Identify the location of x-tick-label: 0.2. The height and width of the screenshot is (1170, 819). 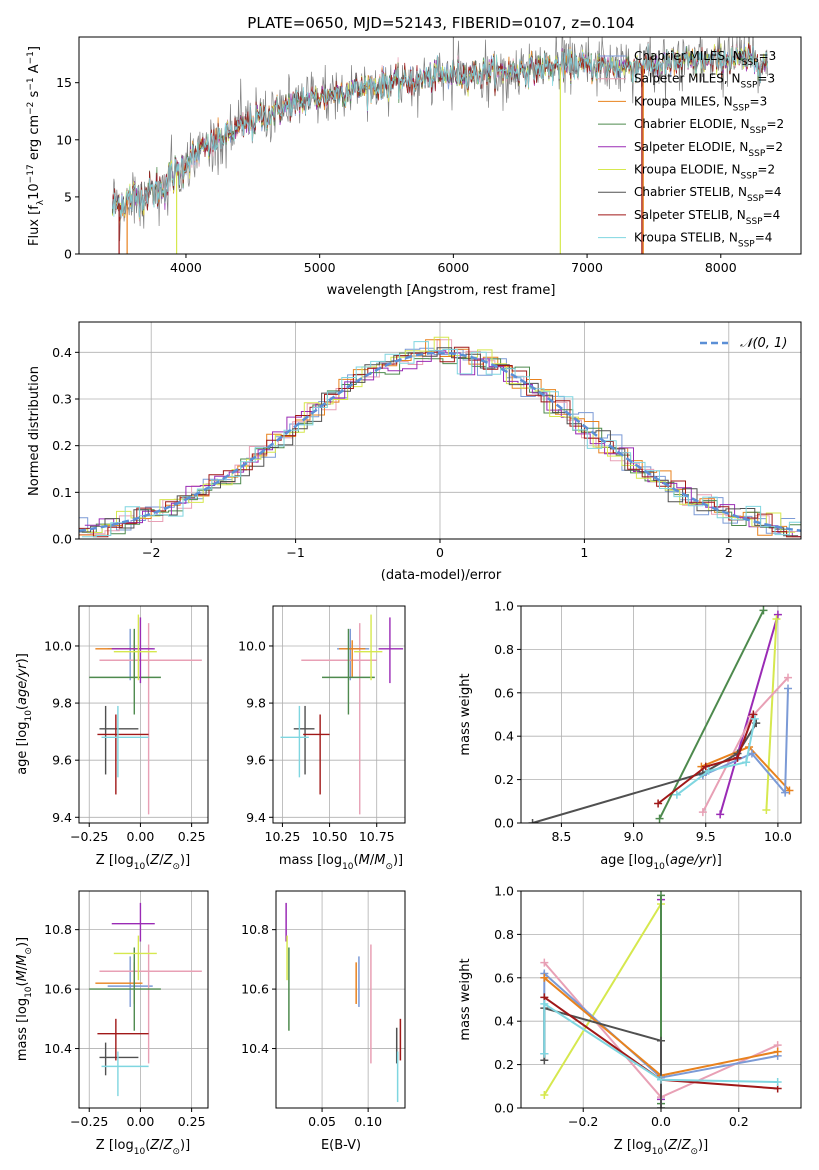
(739, 1121).